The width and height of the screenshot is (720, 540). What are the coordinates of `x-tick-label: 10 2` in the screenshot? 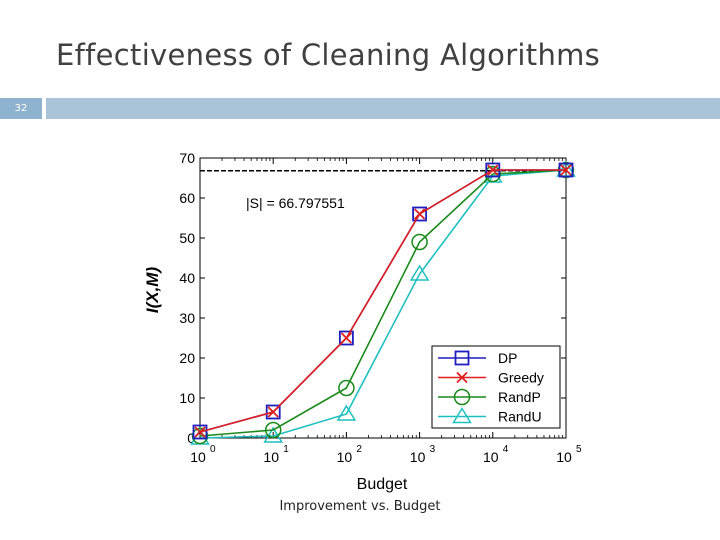 It's located at (350, 454).